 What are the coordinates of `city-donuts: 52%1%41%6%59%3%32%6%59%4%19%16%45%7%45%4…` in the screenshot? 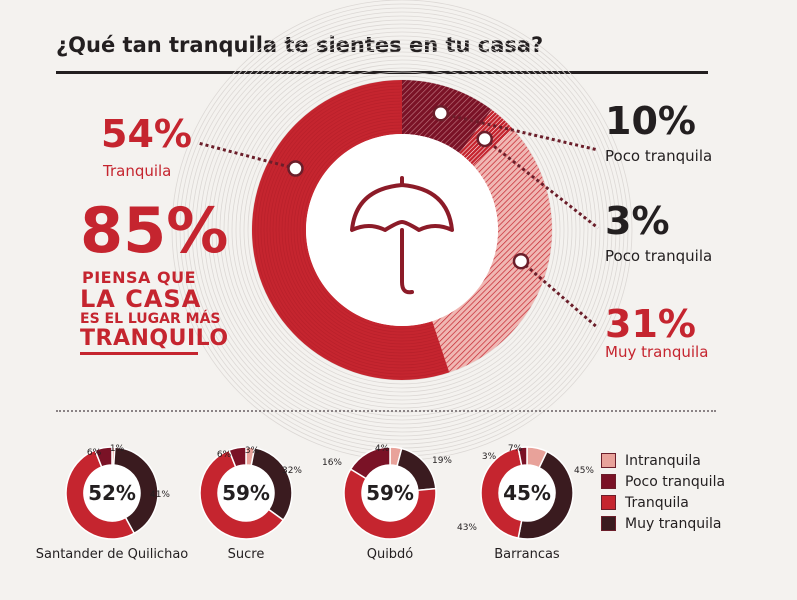 It's located at (329, 492).